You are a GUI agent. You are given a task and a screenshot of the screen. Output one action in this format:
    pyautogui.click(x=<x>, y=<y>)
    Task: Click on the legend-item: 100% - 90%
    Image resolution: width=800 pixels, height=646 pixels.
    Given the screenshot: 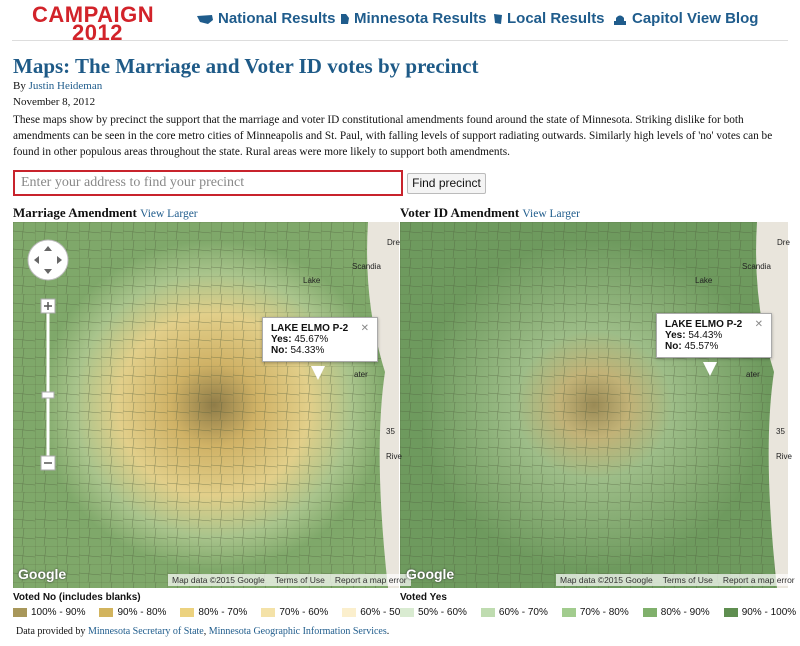 What is the action you would take?
    pyautogui.click(x=49, y=612)
    